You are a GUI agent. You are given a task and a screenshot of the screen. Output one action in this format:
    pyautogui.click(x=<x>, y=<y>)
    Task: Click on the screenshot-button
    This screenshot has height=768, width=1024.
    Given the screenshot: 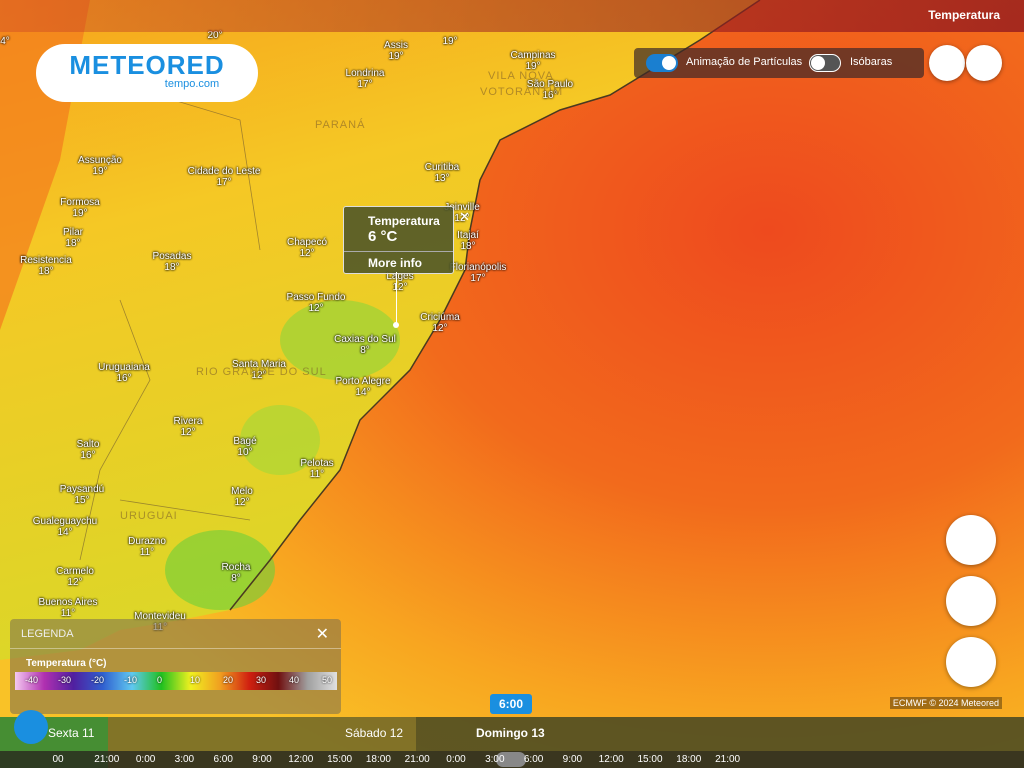 What is the action you would take?
    pyautogui.click(x=947, y=63)
    